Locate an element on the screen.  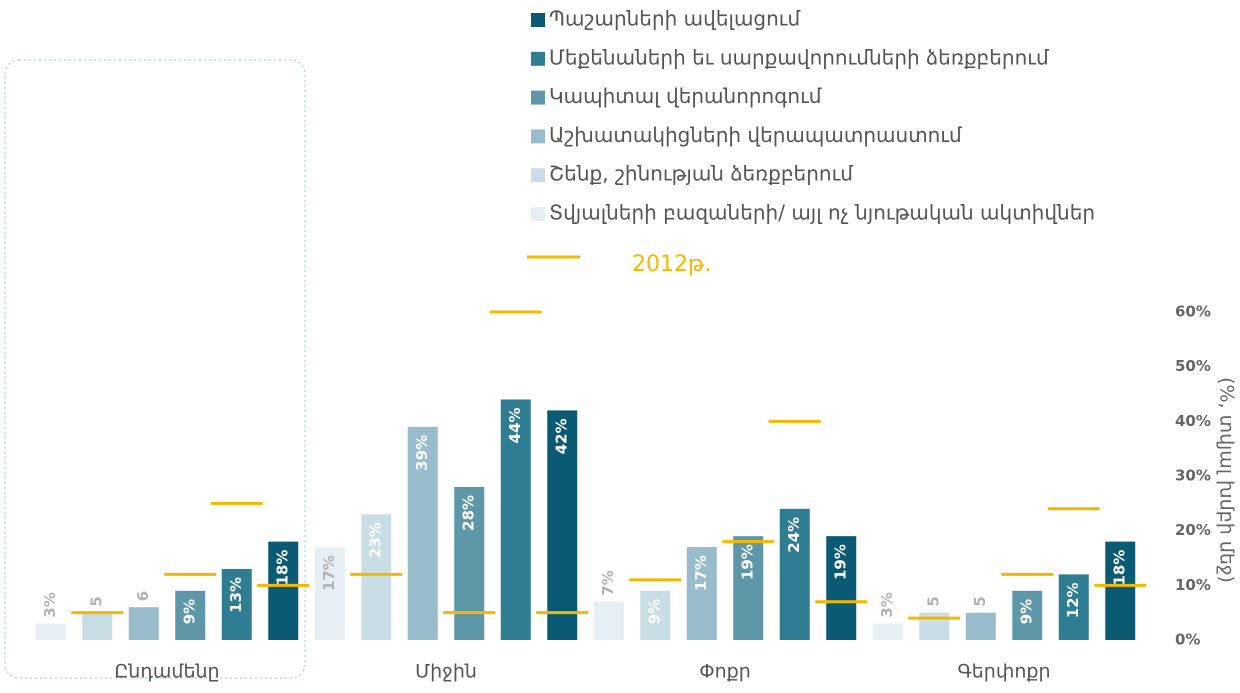
value-label: 42% is located at coordinates (562, 436).